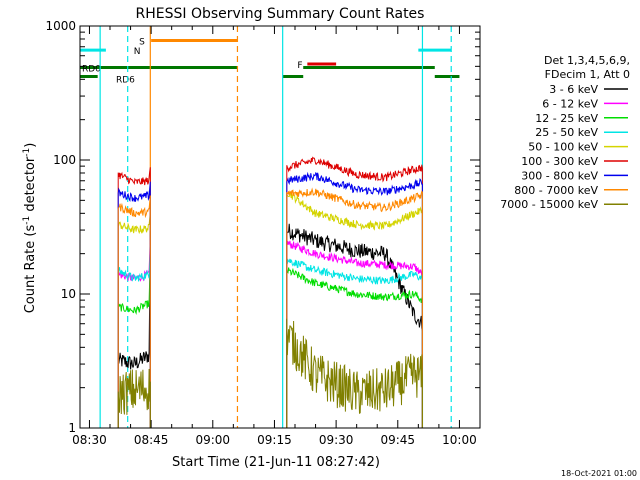 This screenshot has width=640, height=480. What do you see at coordinates (212, 440) in the screenshot?
I see `x-tick-label-2: 09:00` at bounding box center [212, 440].